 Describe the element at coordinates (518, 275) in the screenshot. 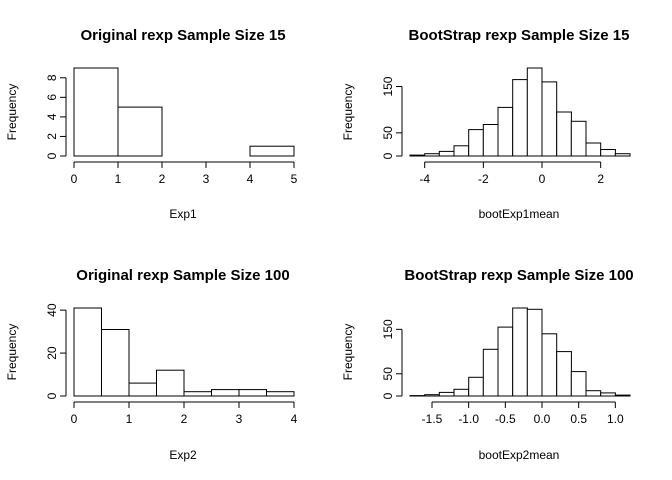

I see `panel-4-title: BootStrap rexp Sample Size 100` at that location.